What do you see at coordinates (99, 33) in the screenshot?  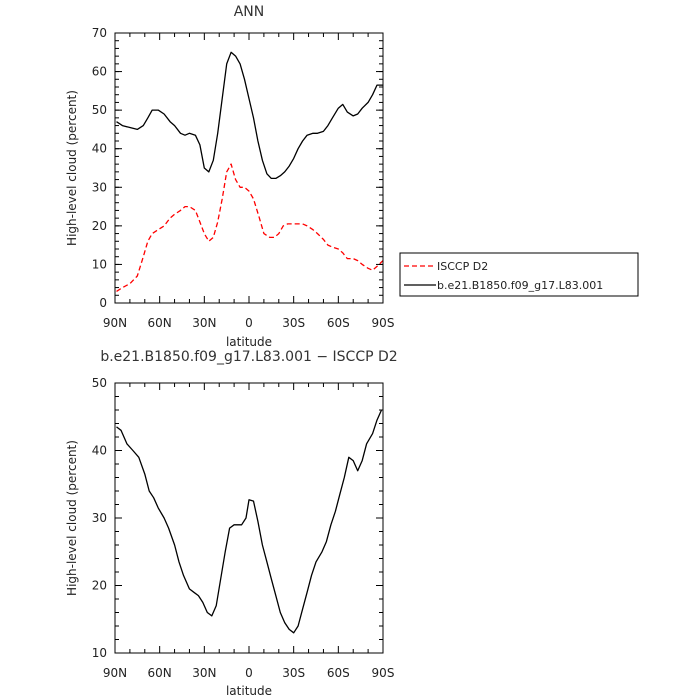 I see `y-tick-label: 70` at bounding box center [99, 33].